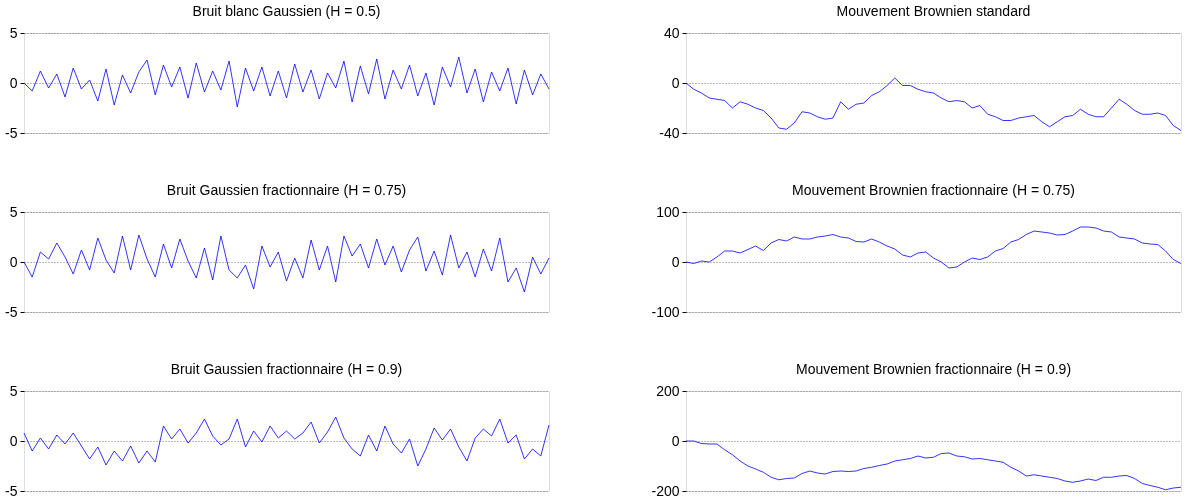 This screenshot has height=497, width=1200. I want to click on y-tick-label: 100, so click(668, 211).